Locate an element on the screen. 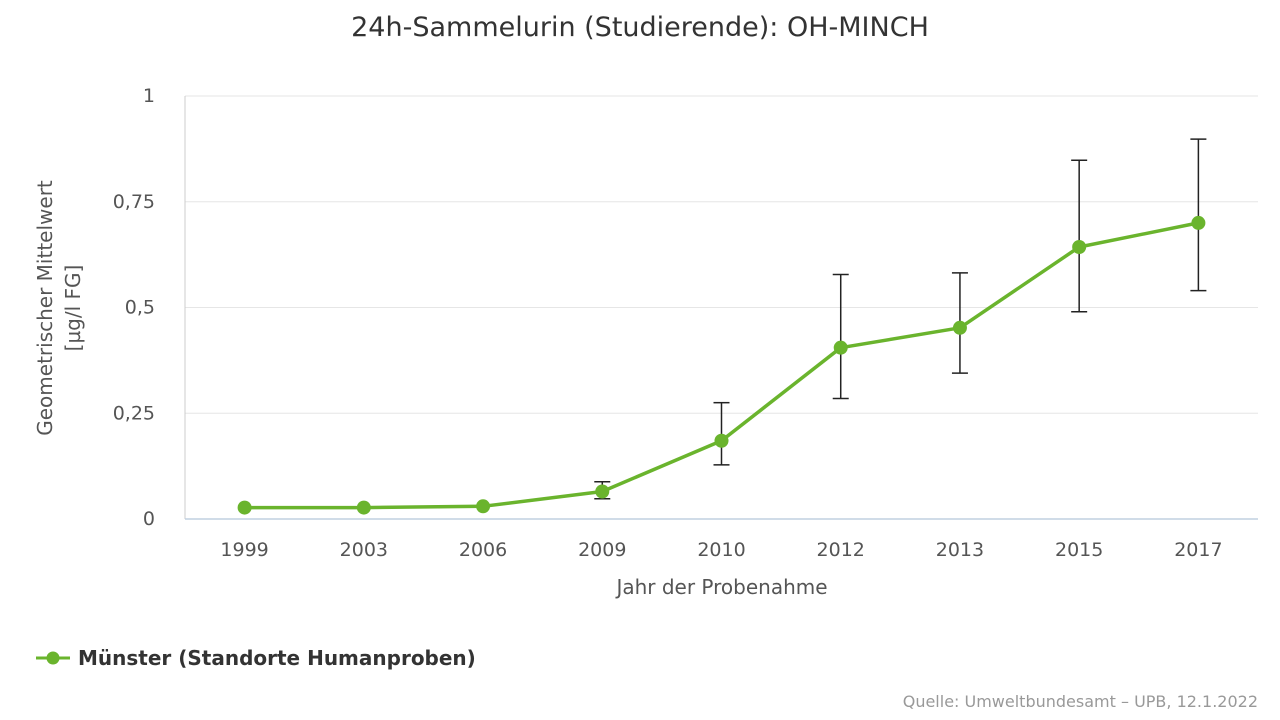 The width and height of the screenshot is (1280, 720). x-tick-label: 2017 is located at coordinates (1198, 550).